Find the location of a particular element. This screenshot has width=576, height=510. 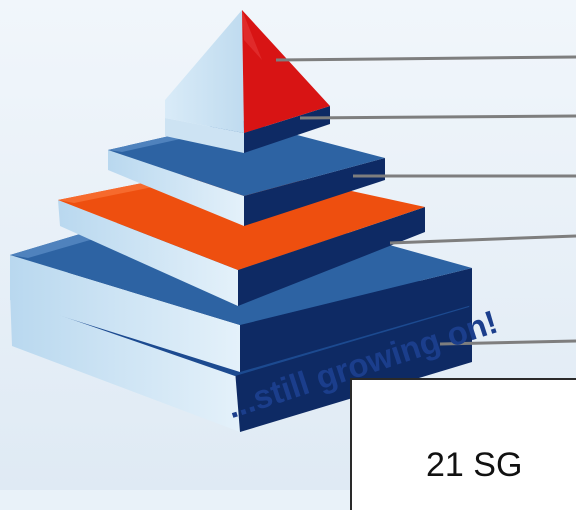

pyramid-apex is located at coordinates (247, 71).